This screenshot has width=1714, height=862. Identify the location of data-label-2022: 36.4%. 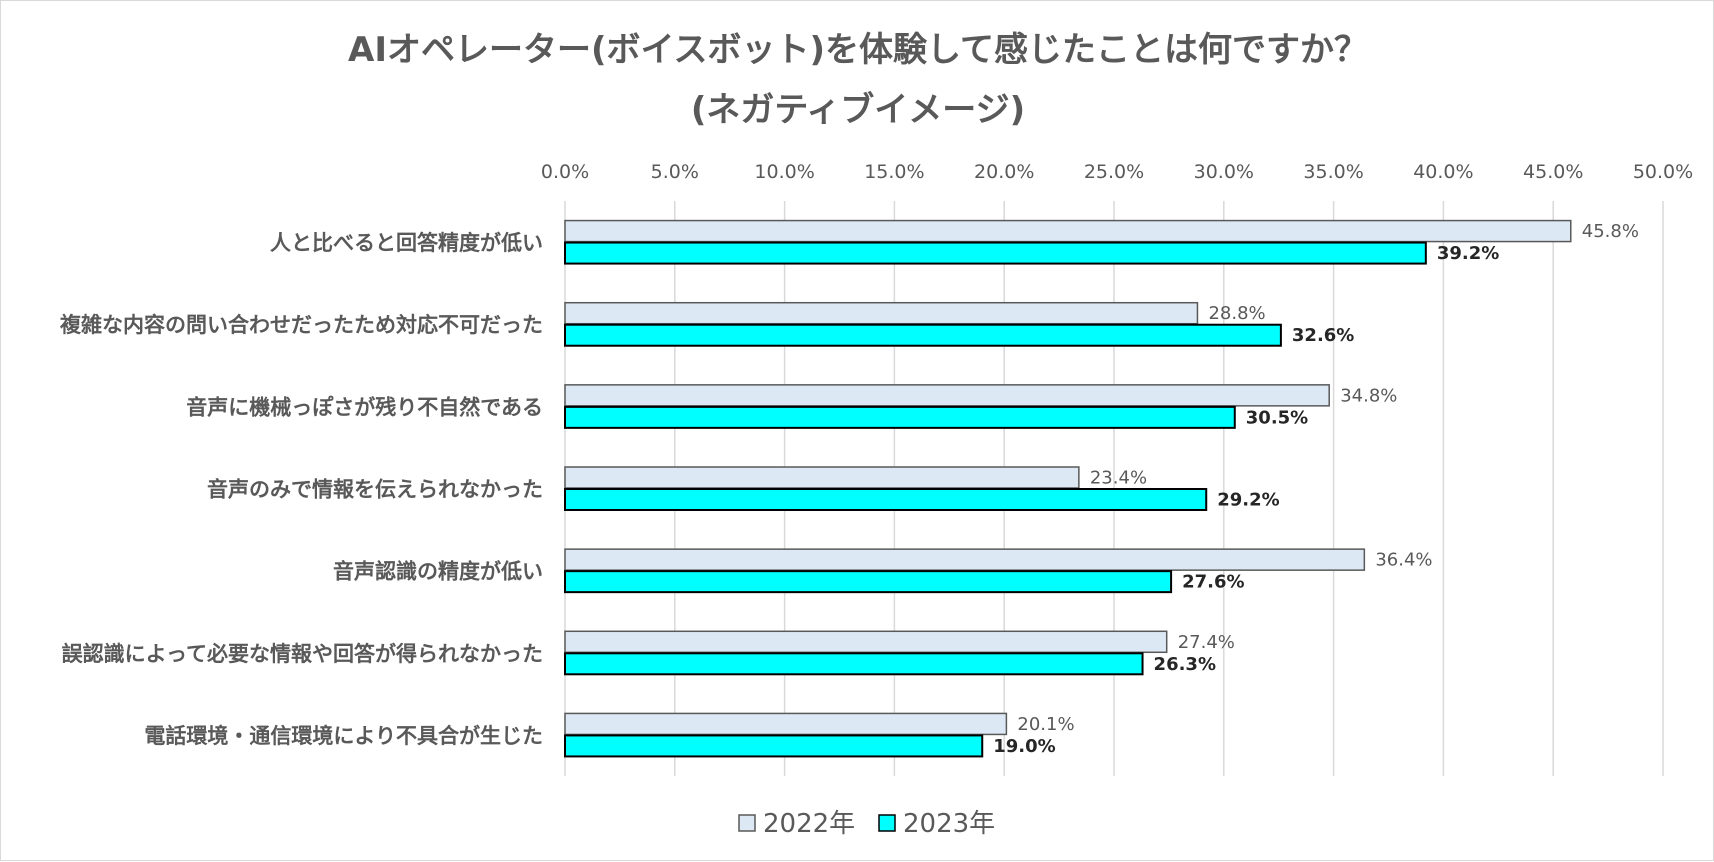
(1403, 560).